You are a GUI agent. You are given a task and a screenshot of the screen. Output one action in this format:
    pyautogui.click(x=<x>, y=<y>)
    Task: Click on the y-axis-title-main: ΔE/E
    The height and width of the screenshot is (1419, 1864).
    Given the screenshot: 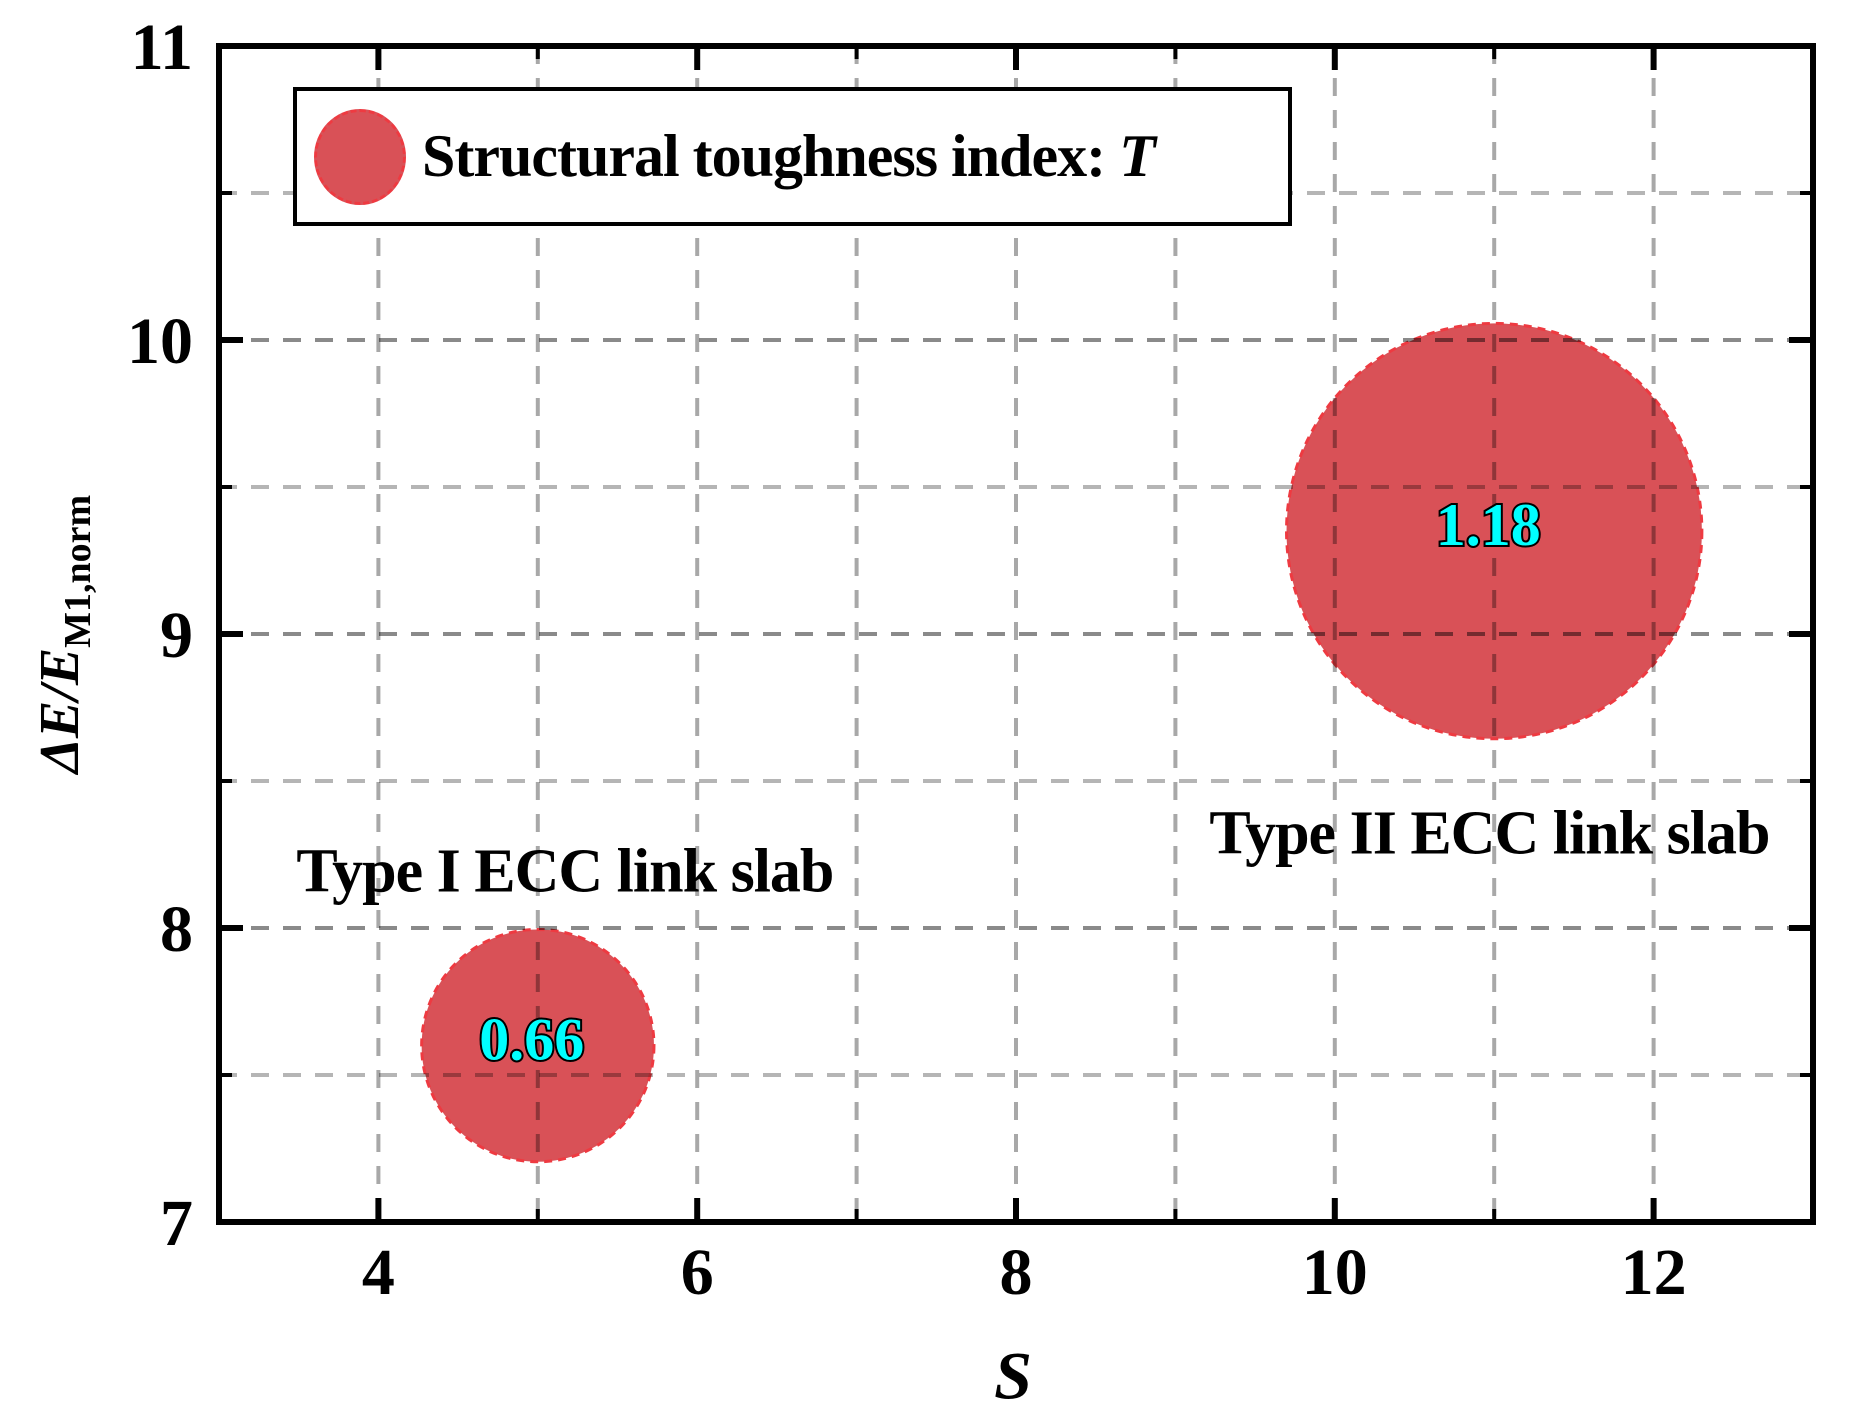 What is the action you would take?
    pyautogui.click(x=59, y=710)
    